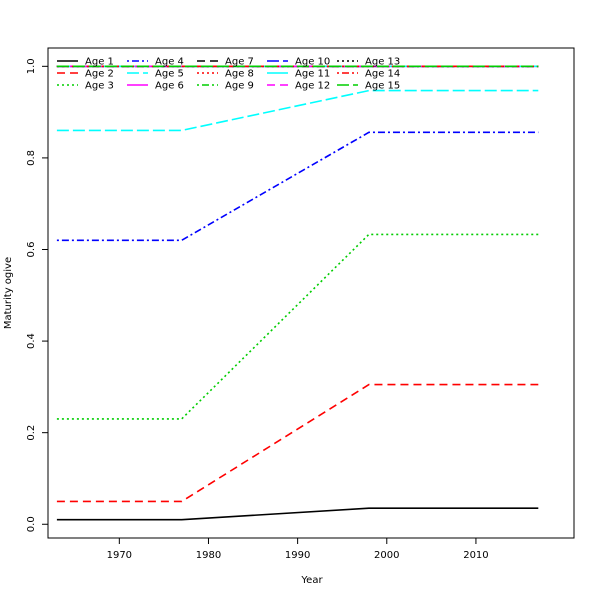 This screenshot has height=600, width=600. Describe the element at coordinates (169, 74) in the screenshot. I see `legend-label-age-5: Age 5` at that location.